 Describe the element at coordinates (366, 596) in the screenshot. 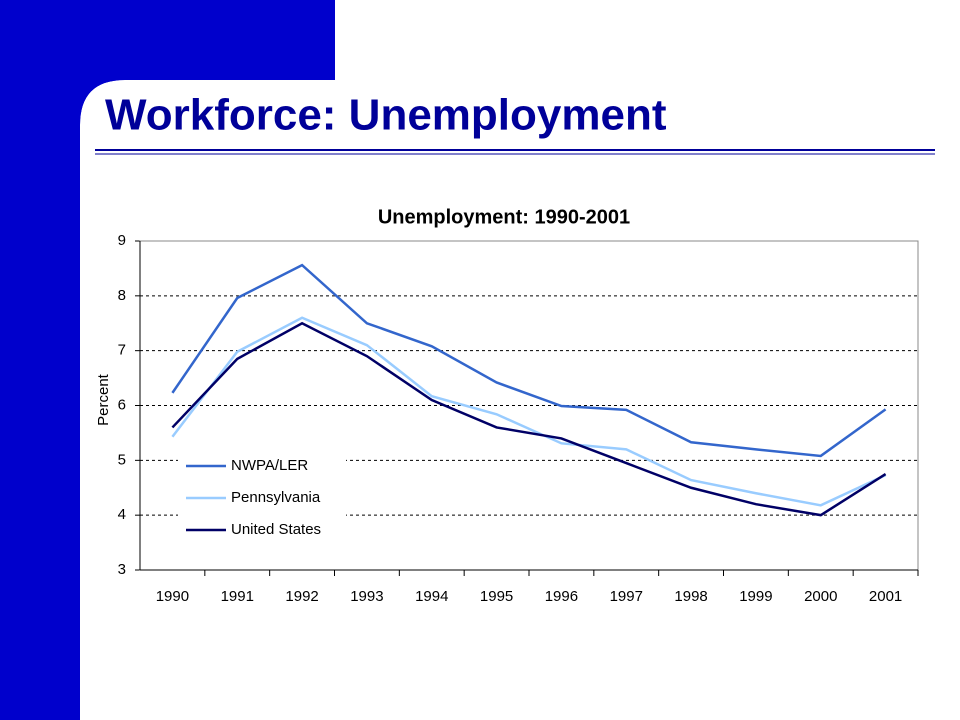

I see `x-tick-label: 1993` at that location.